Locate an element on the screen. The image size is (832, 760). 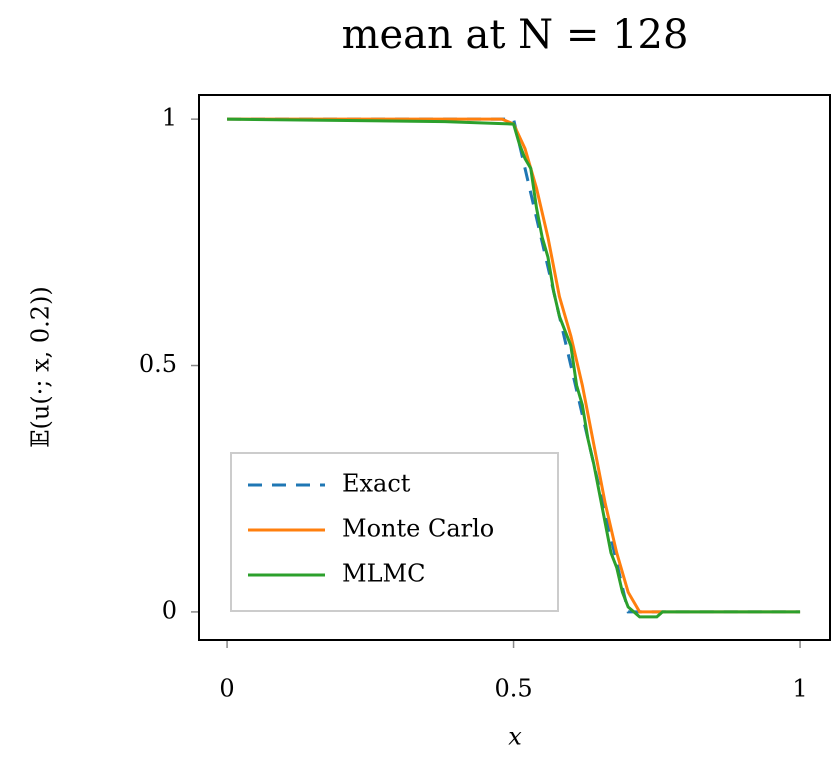
legend-label: Exact is located at coordinates (376, 484).